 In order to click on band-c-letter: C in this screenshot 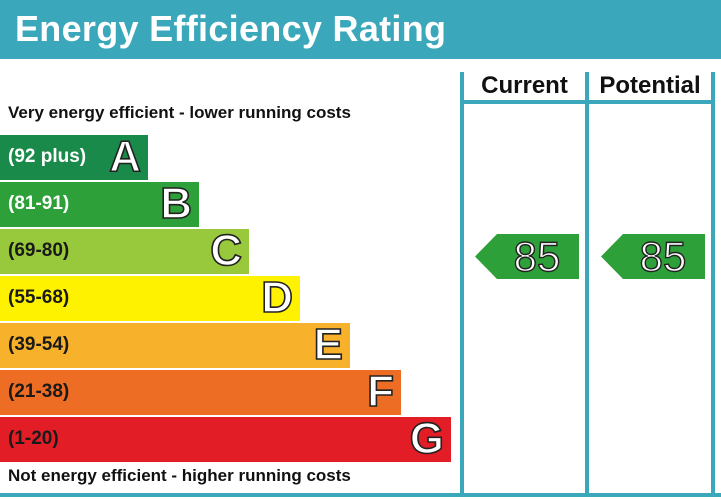, I will do `click(225, 250)`.